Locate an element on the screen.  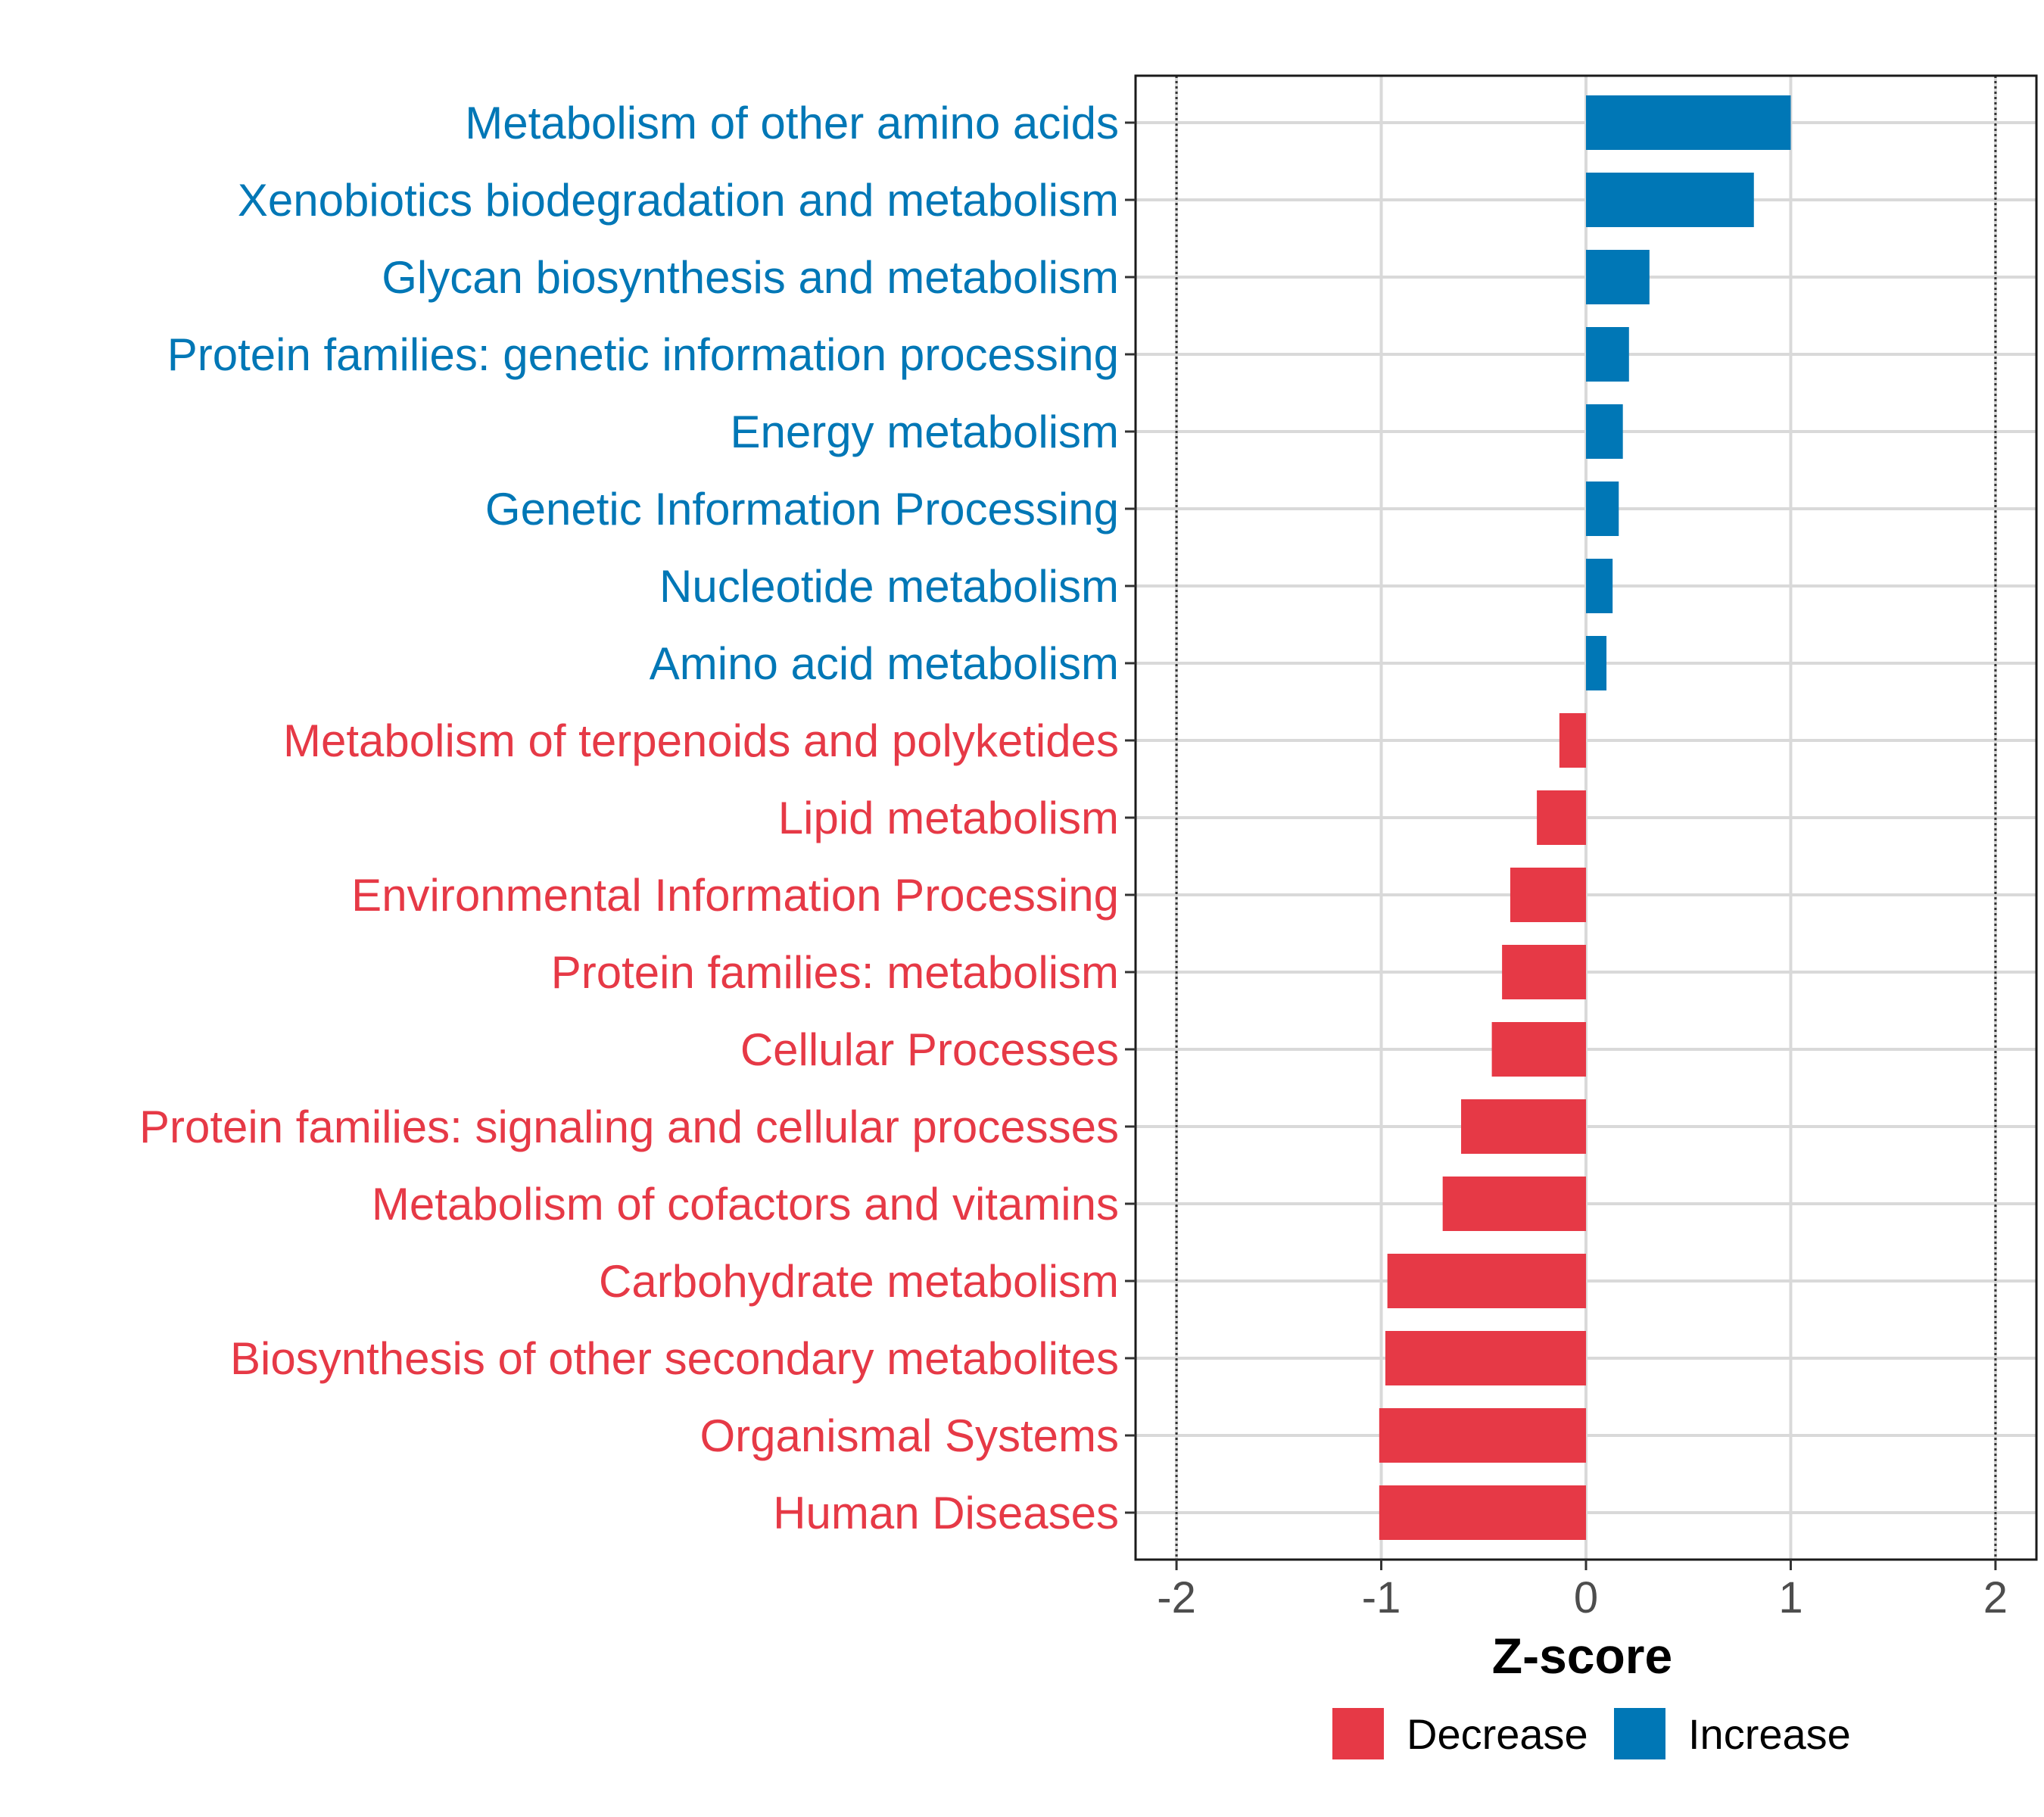
x-tick-label: -2 is located at coordinates (1176, 1597).